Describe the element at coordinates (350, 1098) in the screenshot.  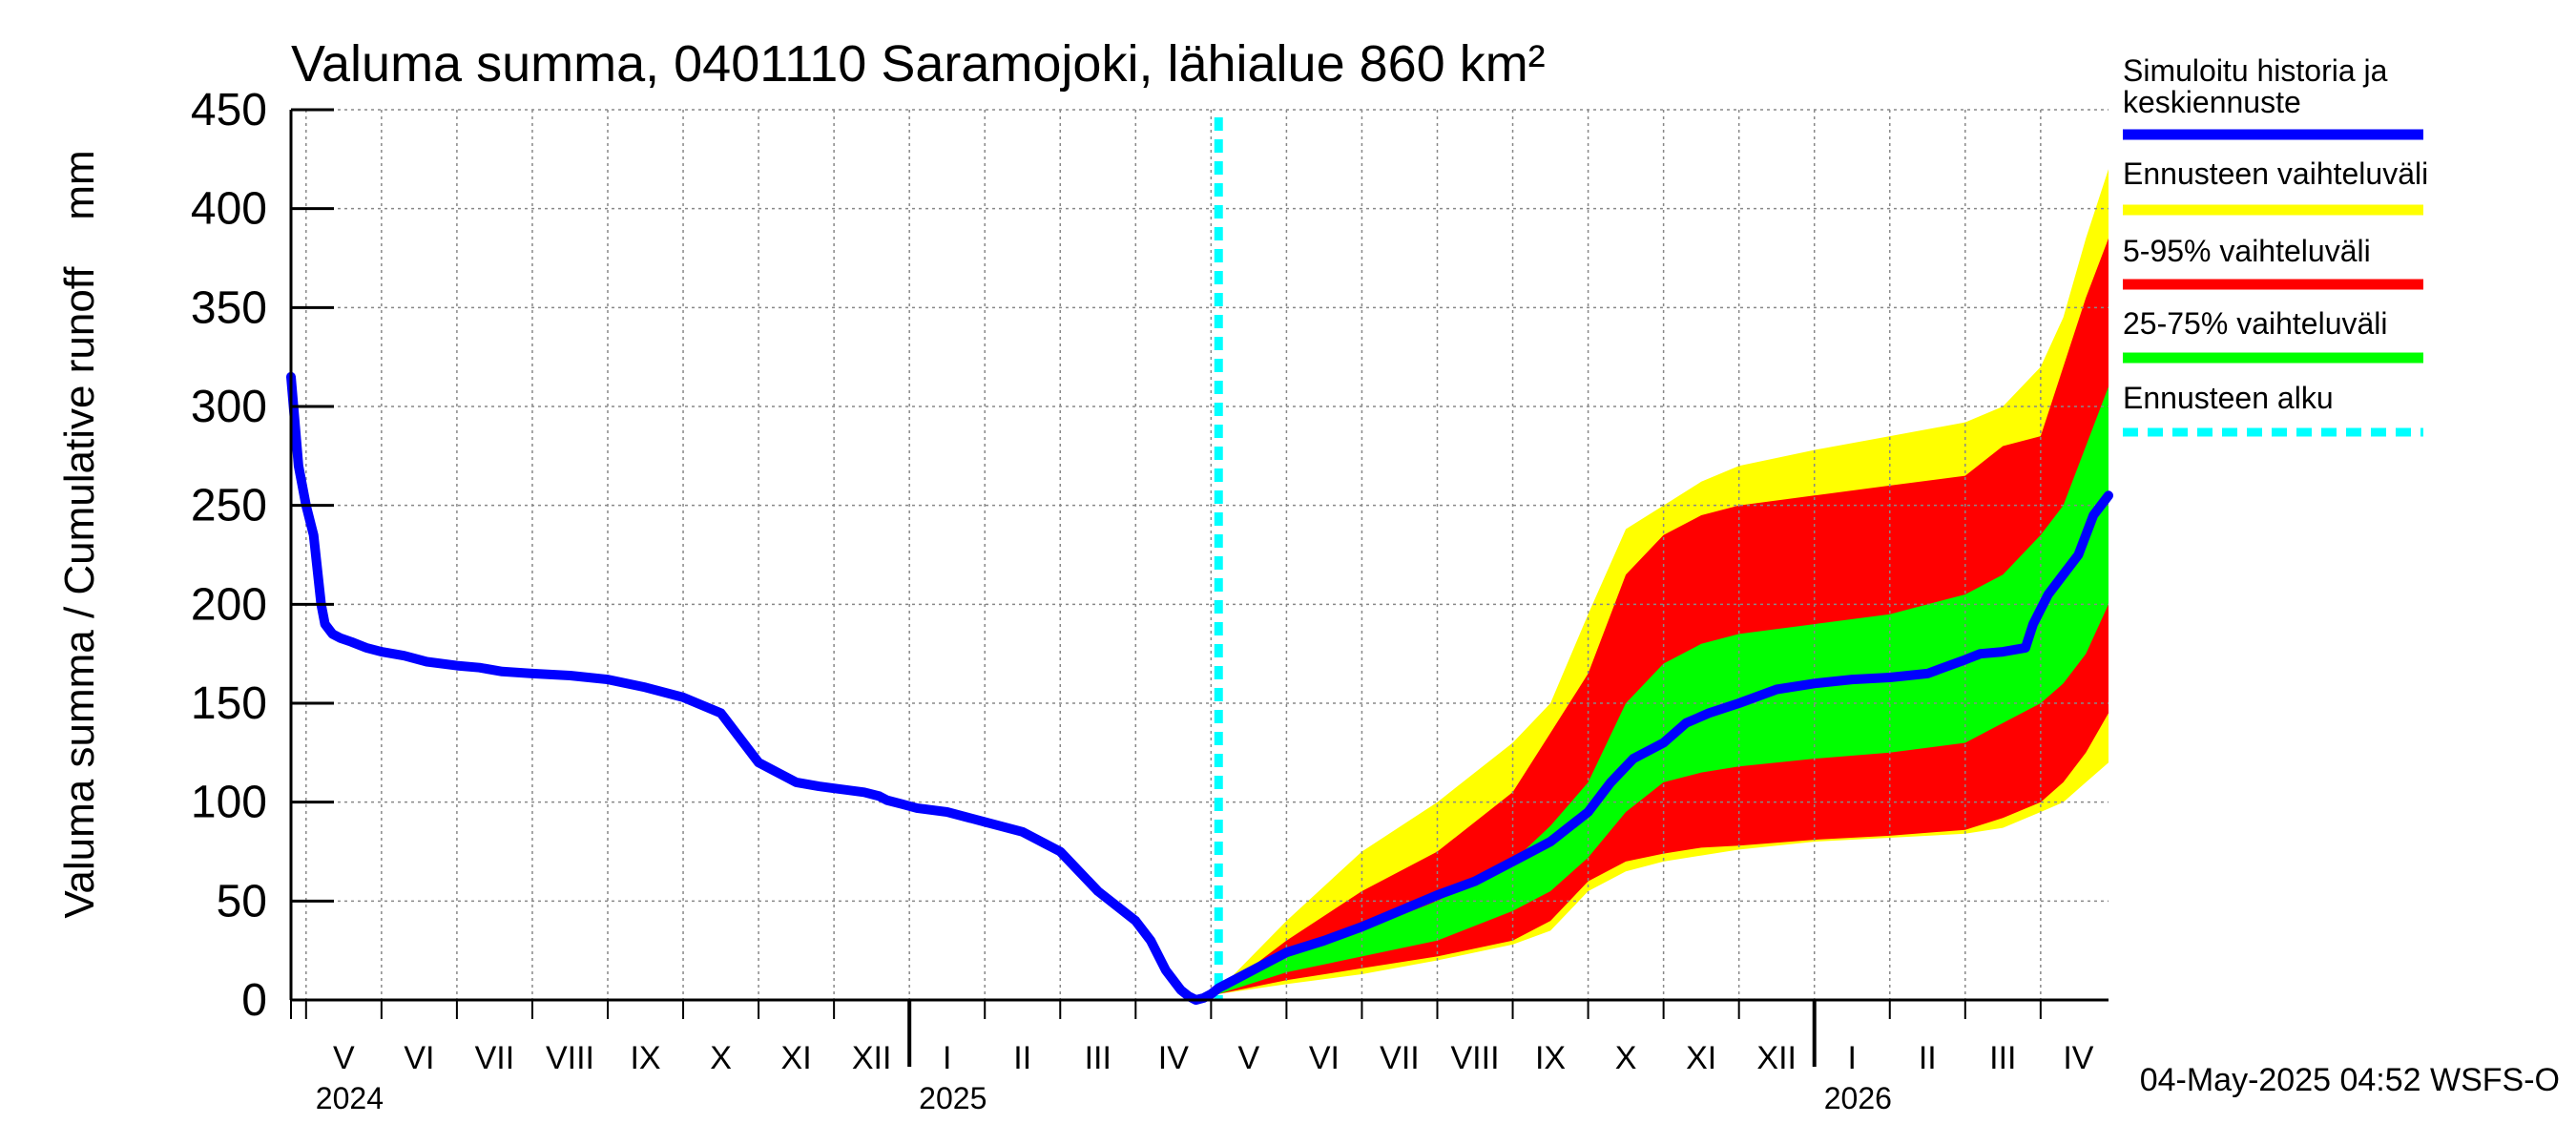
I see `x-year-label: 2024` at that location.